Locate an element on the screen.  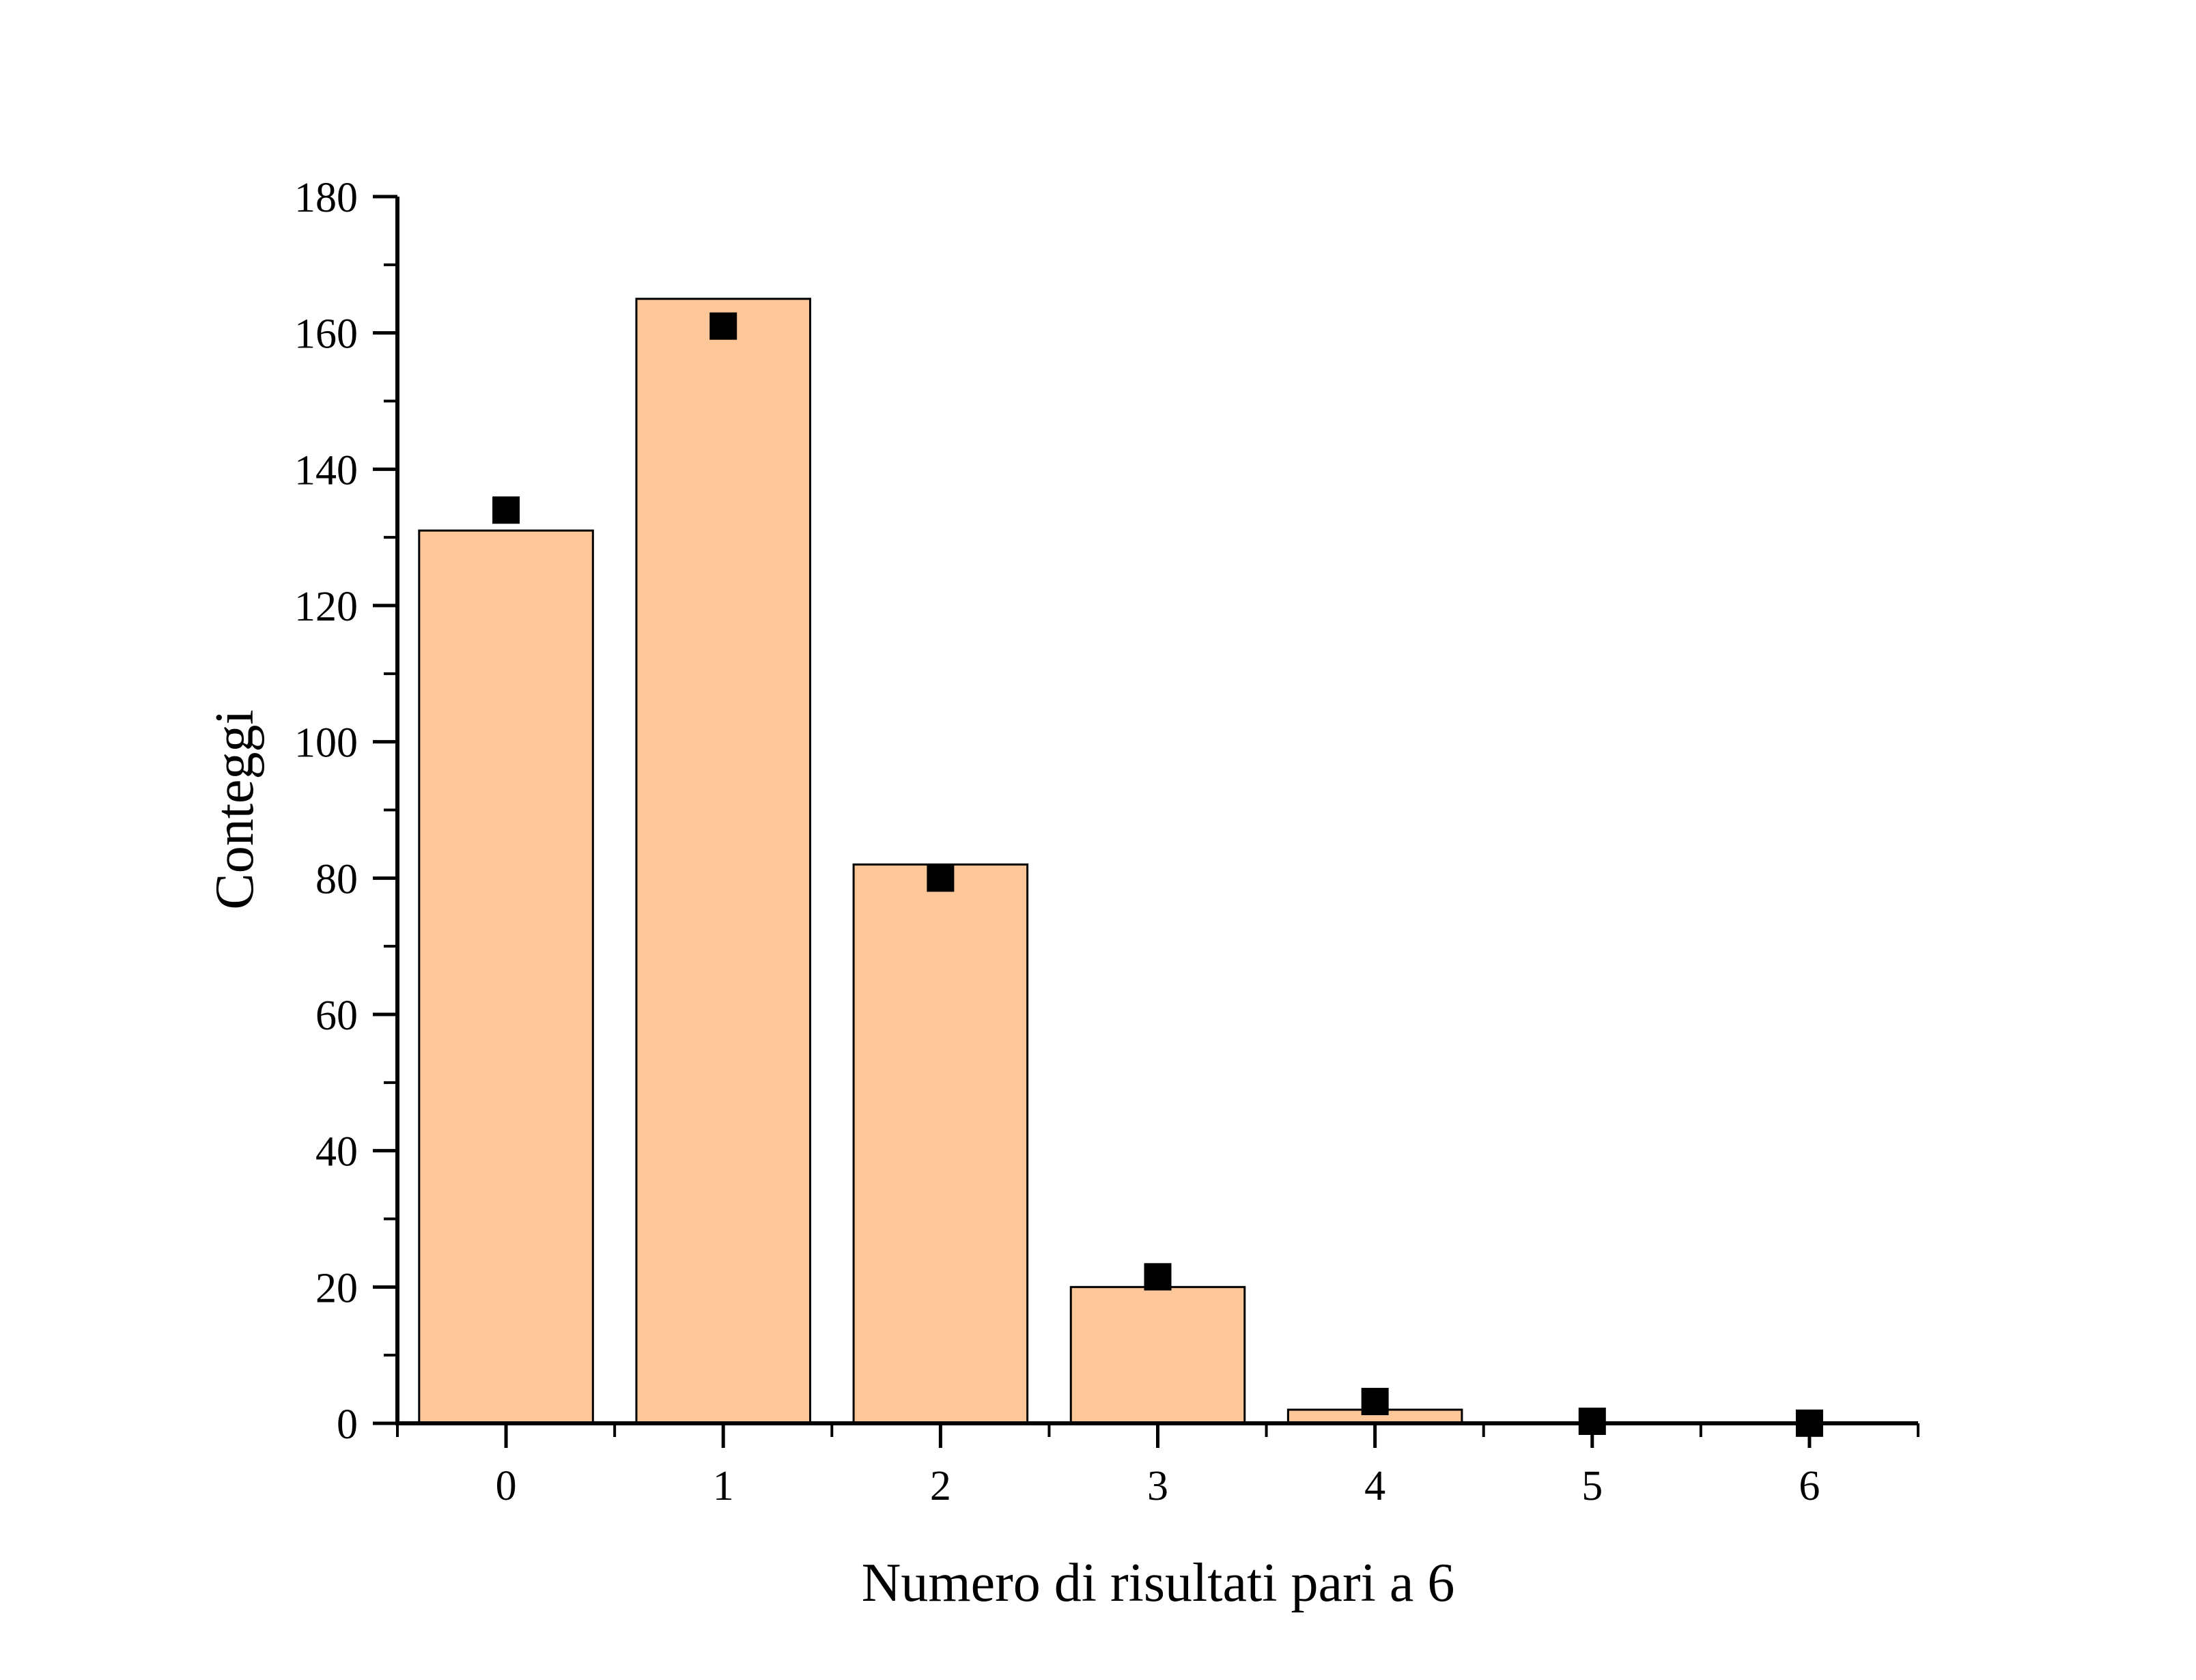
y-tick-label-20: 20 is located at coordinates (336, 1288).